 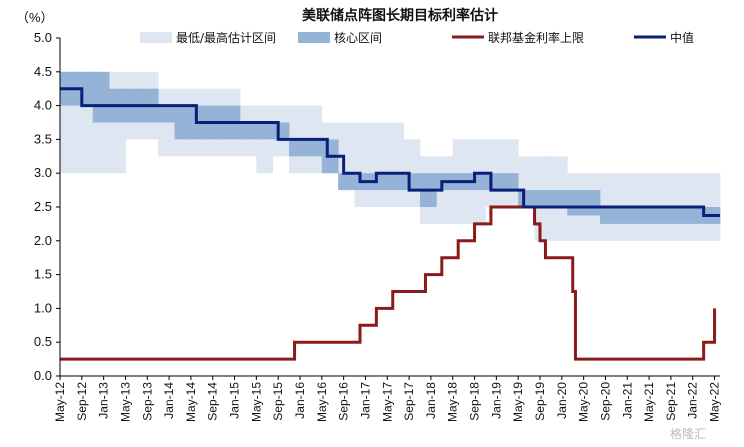 What do you see at coordinates (43, 138) in the screenshot?
I see `y-tick-label: 3.5` at bounding box center [43, 138].